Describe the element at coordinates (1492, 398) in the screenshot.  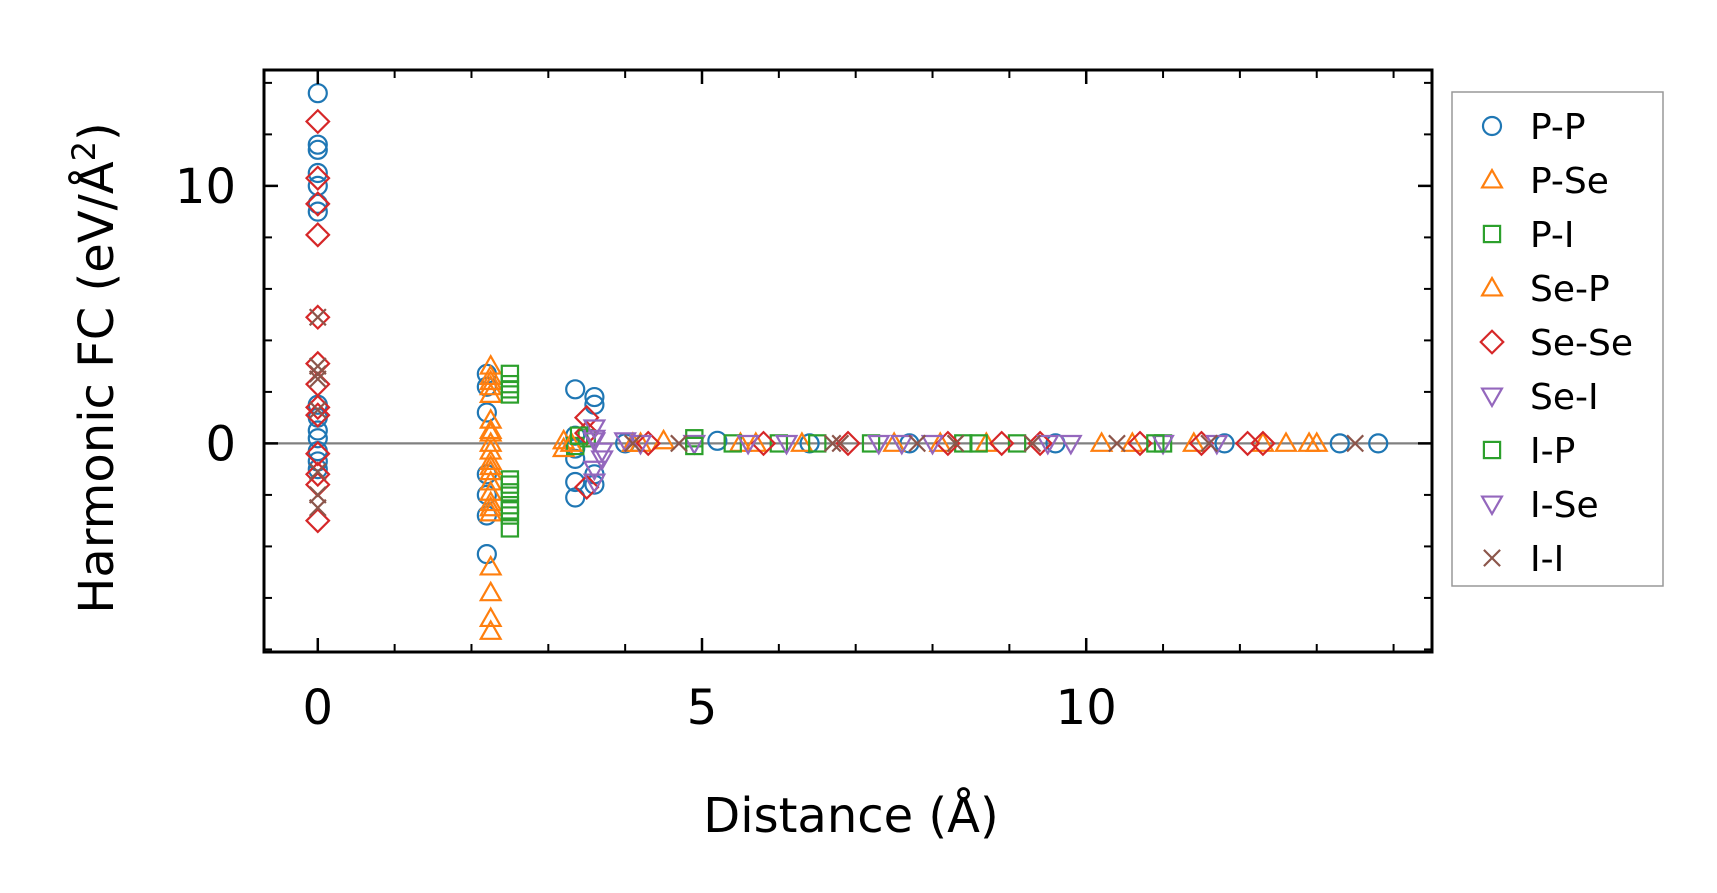
I see `legend-marker-se-i` at that location.